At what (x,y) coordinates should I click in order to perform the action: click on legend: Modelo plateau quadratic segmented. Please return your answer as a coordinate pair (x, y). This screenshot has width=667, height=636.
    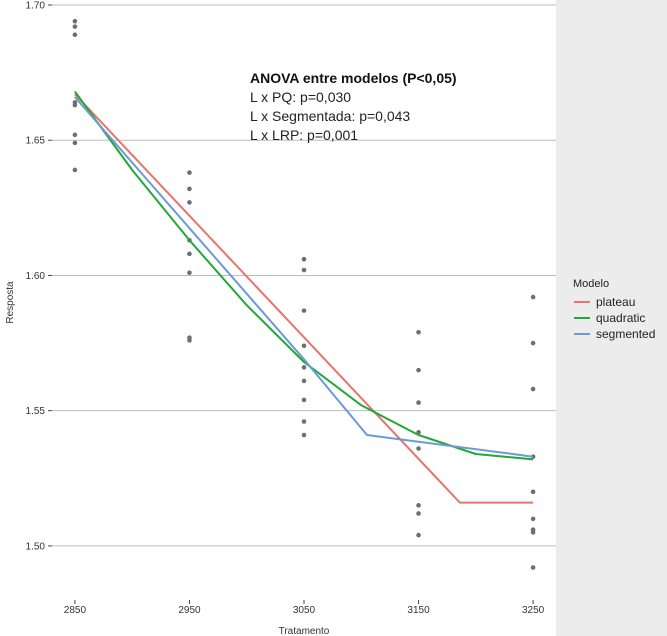
    Looking at the image, I should click on (614, 309).